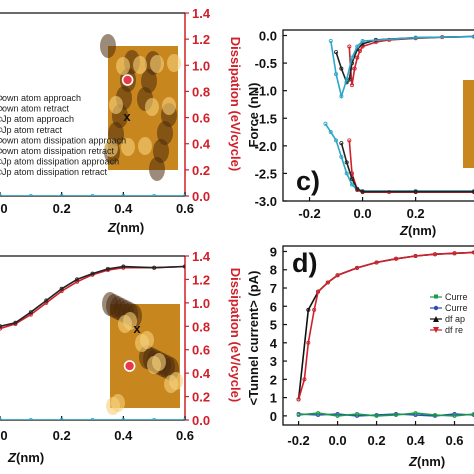  Describe the element at coordinates (253, 115) in the screenshot. I see `c-ylabel: Force (nN)` at that location.